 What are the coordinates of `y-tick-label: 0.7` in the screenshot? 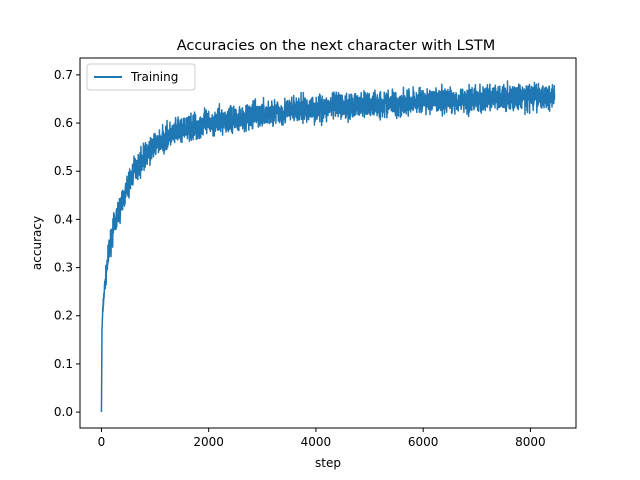 It's located at (63, 75).